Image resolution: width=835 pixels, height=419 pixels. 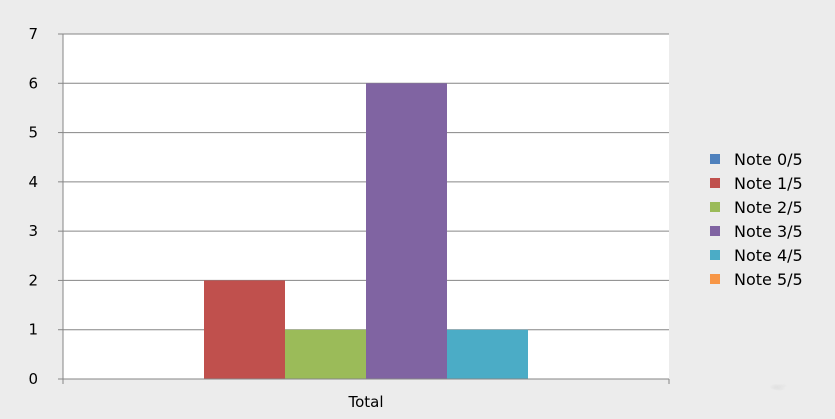 What do you see at coordinates (33, 182) in the screenshot?
I see `y-tick-label: 4` at bounding box center [33, 182].